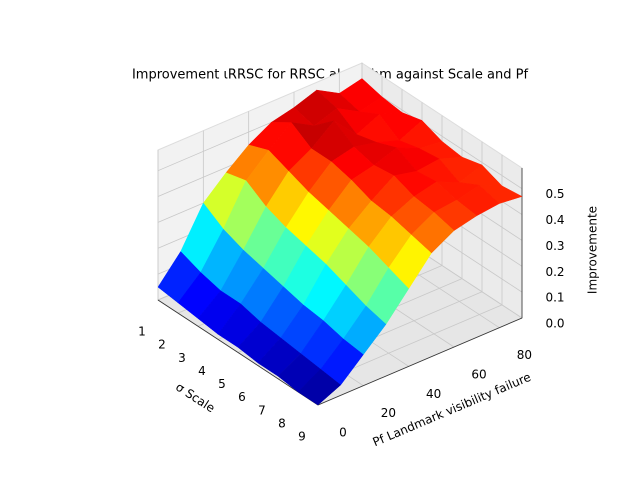 This screenshot has height=480, width=640. What do you see at coordinates (433, 394) in the screenshot?
I see `y-tick-label: 40` at bounding box center [433, 394].